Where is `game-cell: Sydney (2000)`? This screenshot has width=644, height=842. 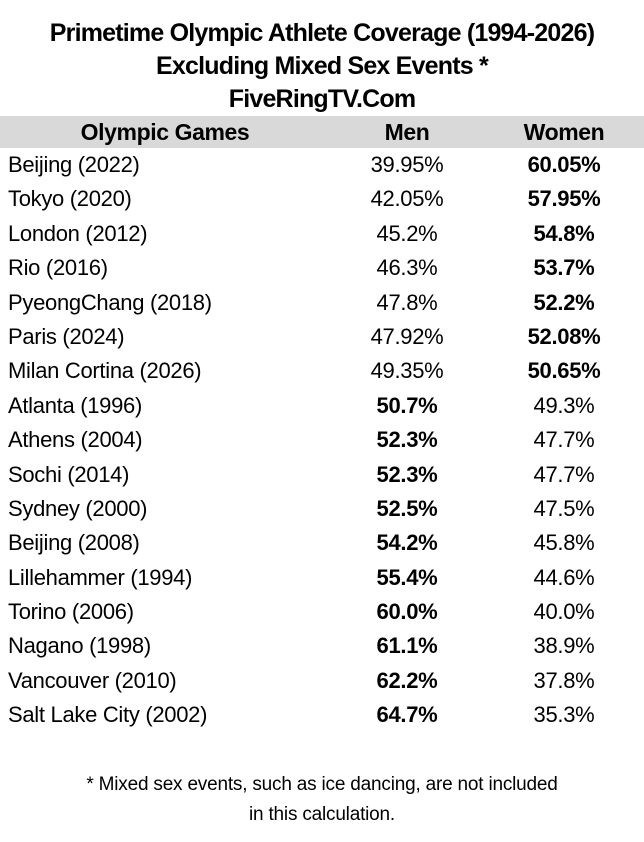 game-cell: Sydney (2000) is located at coordinates (78, 508).